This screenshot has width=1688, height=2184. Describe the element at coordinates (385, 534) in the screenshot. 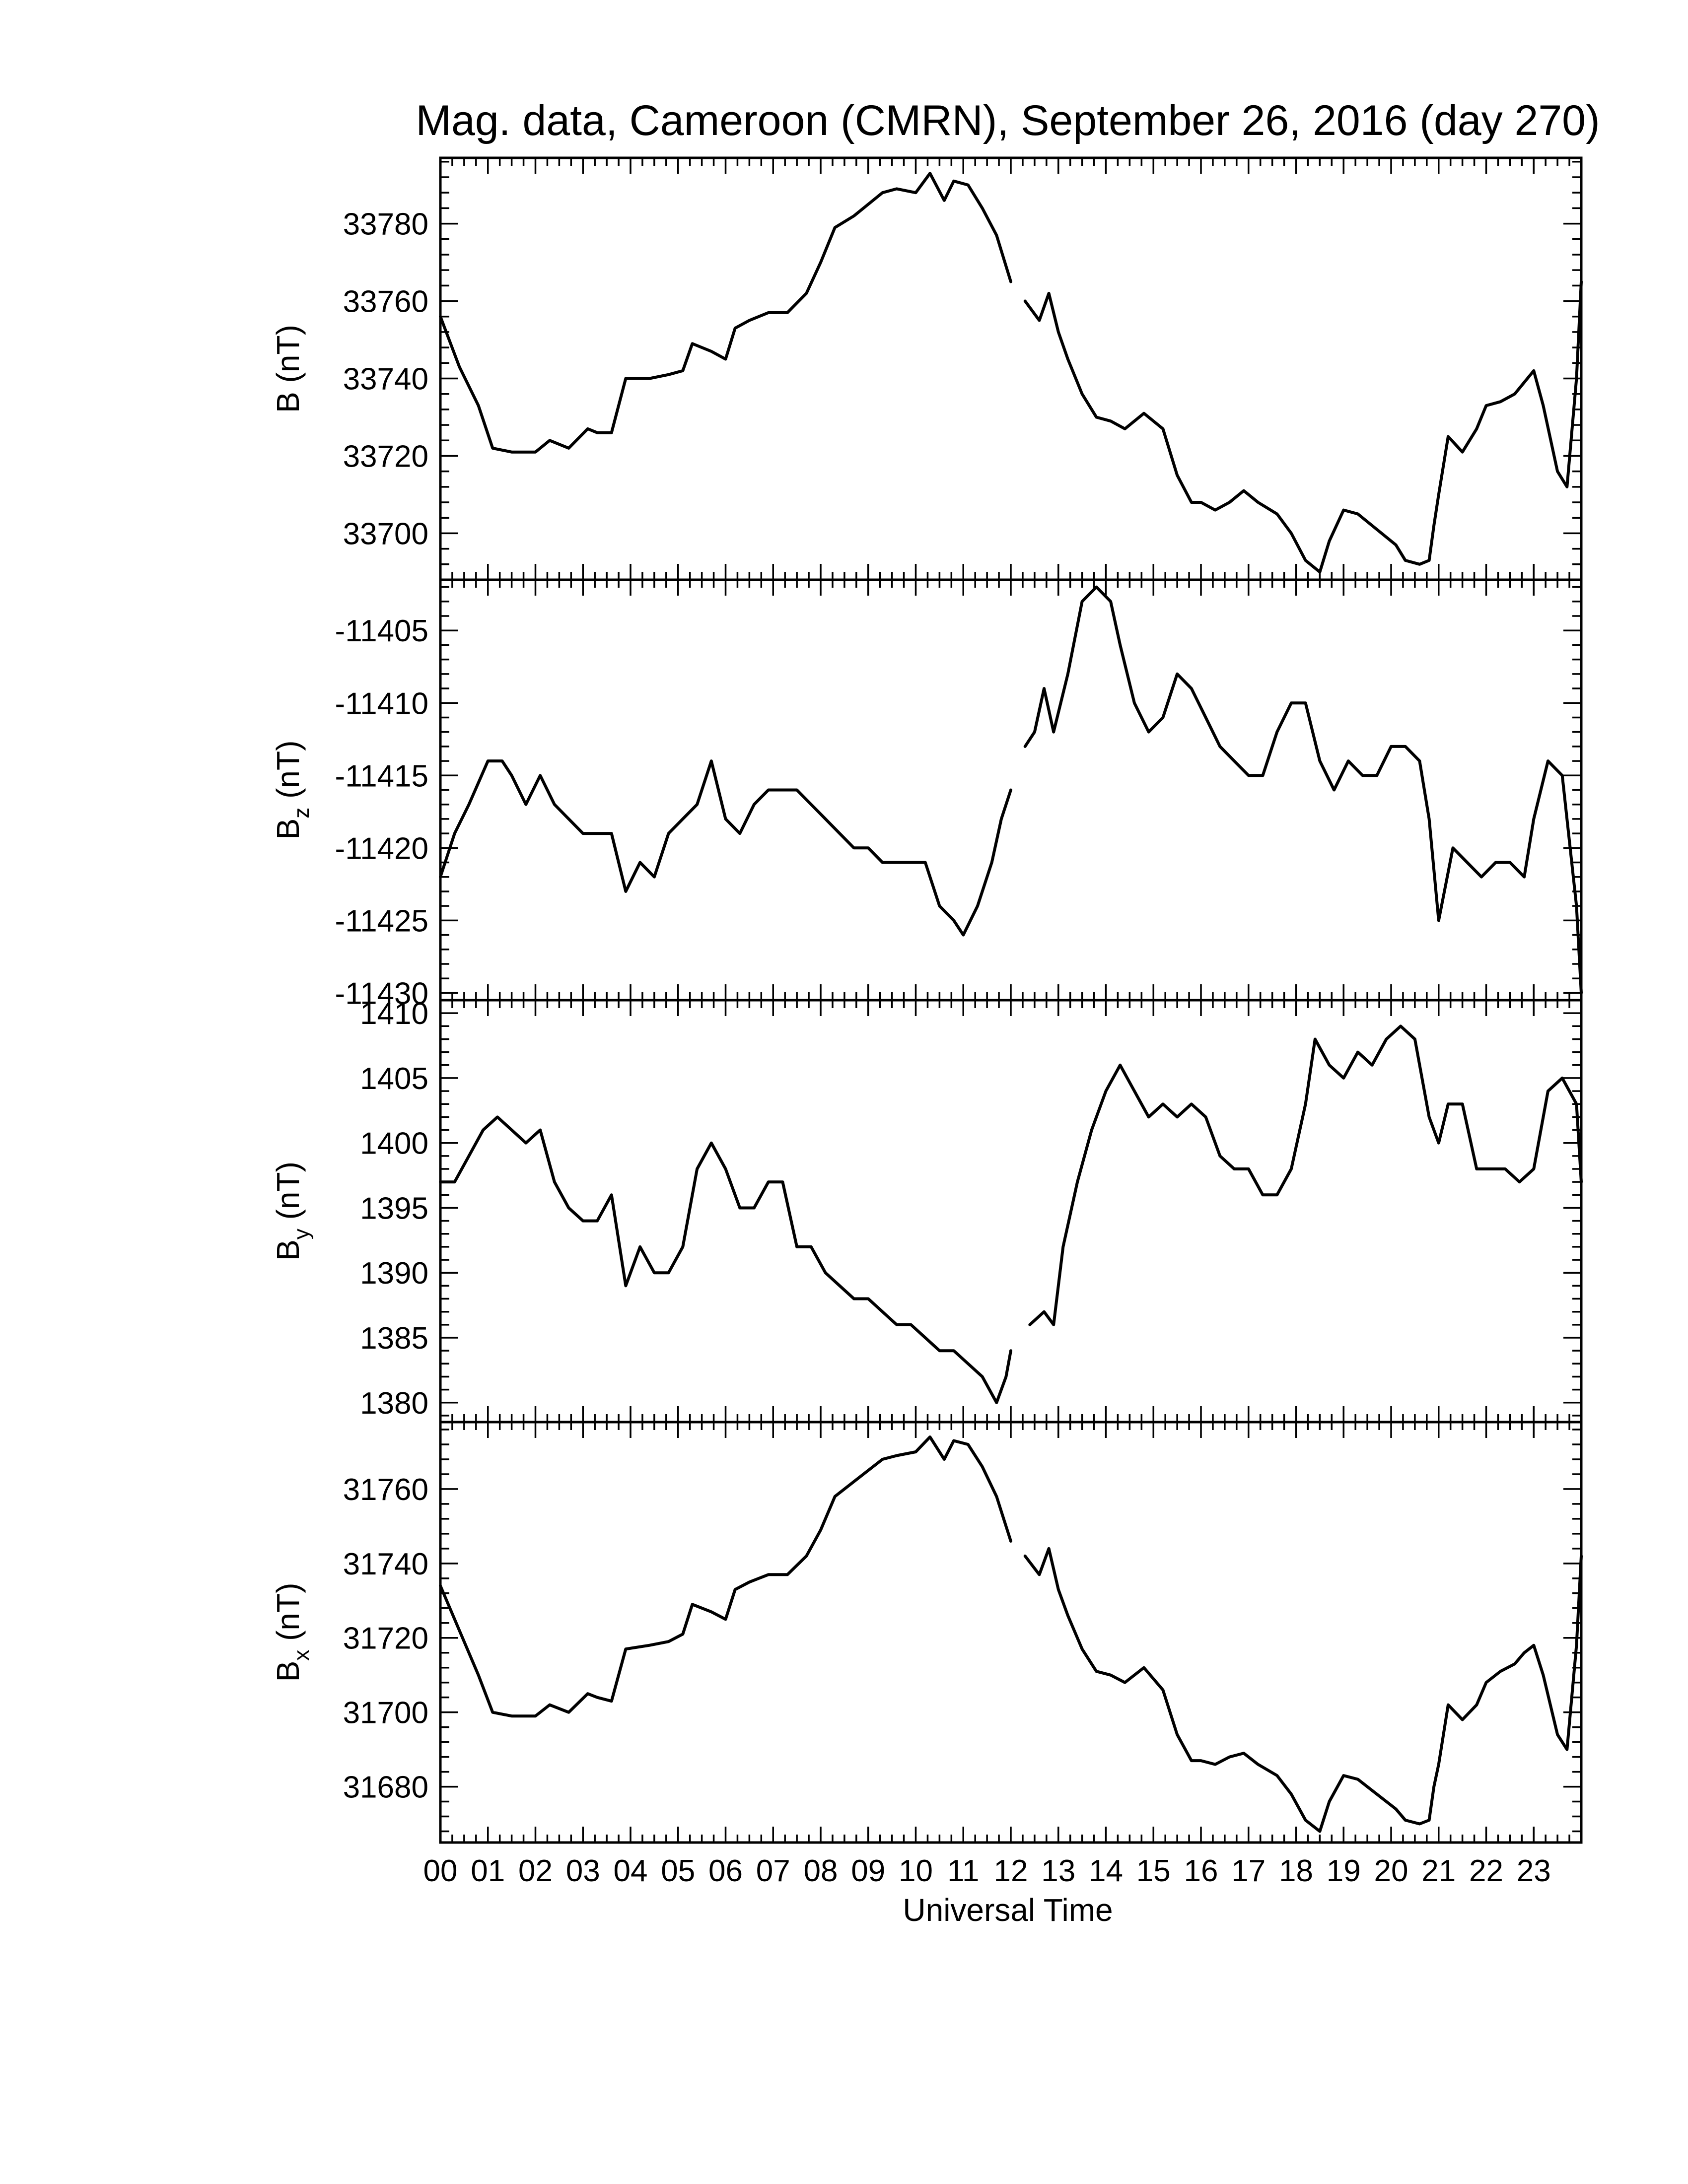

I see `y-tick-label: 33700` at that location.